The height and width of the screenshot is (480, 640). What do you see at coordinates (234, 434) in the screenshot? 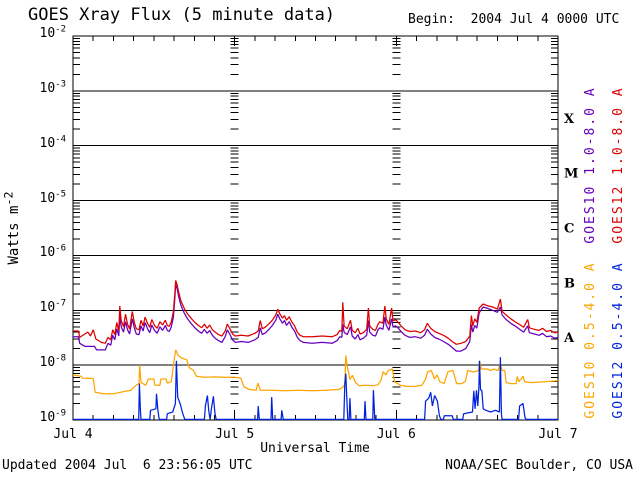
I see `x-tick-label: Jul 5` at bounding box center [234, 434].